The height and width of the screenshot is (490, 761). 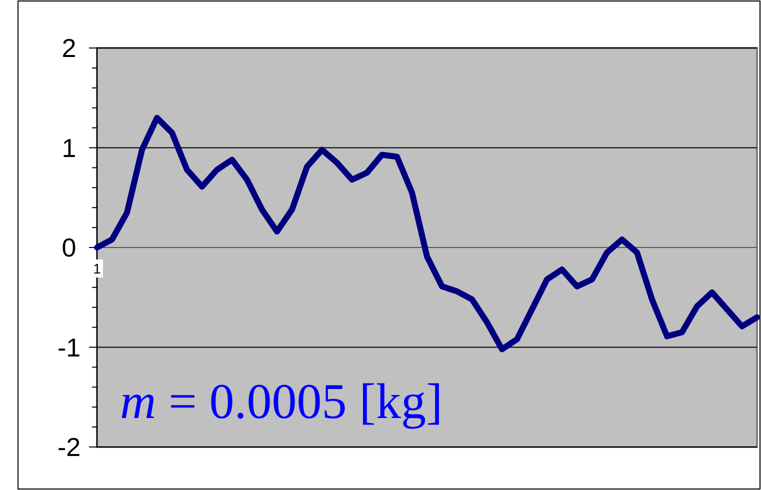 What do you see at coordinates (69, 447) in the screenshot?
I see `y-tick-label: -2` at bounding box center [69, 447].